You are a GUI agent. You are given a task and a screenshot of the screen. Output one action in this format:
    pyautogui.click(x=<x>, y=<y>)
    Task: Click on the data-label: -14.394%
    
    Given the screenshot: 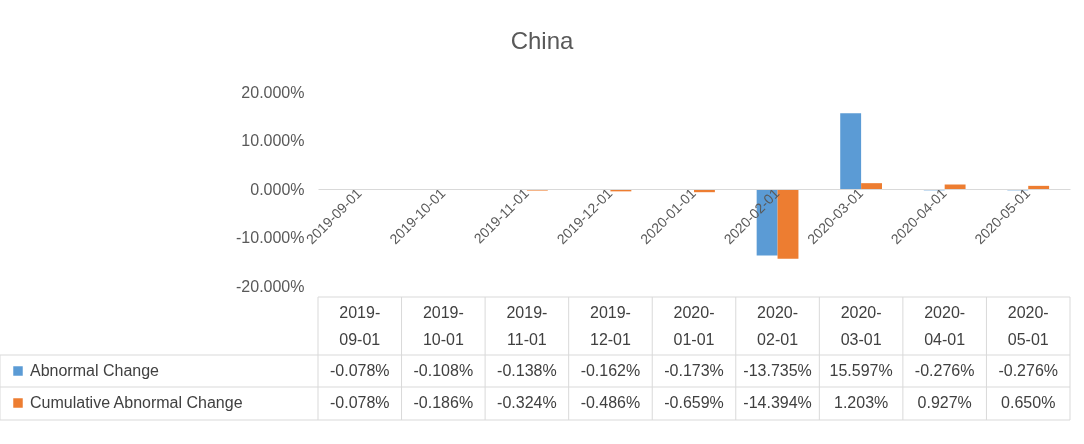 What is the action you would take?
    pyautogui.click(x=777, y=402)
    